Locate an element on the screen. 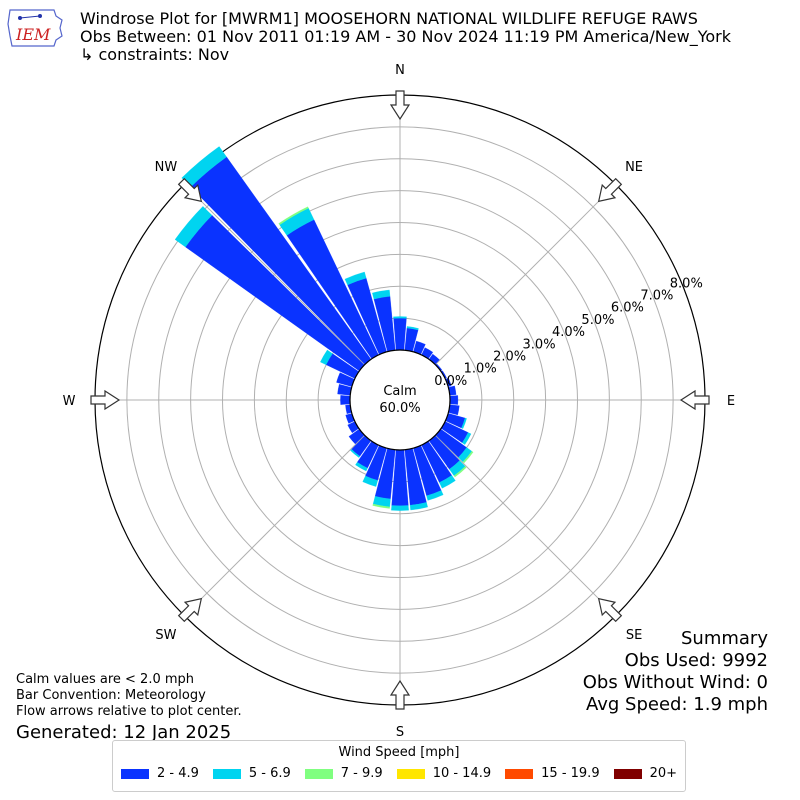  radial-tick-label: 6.0% is located at coordinates (627, 308).